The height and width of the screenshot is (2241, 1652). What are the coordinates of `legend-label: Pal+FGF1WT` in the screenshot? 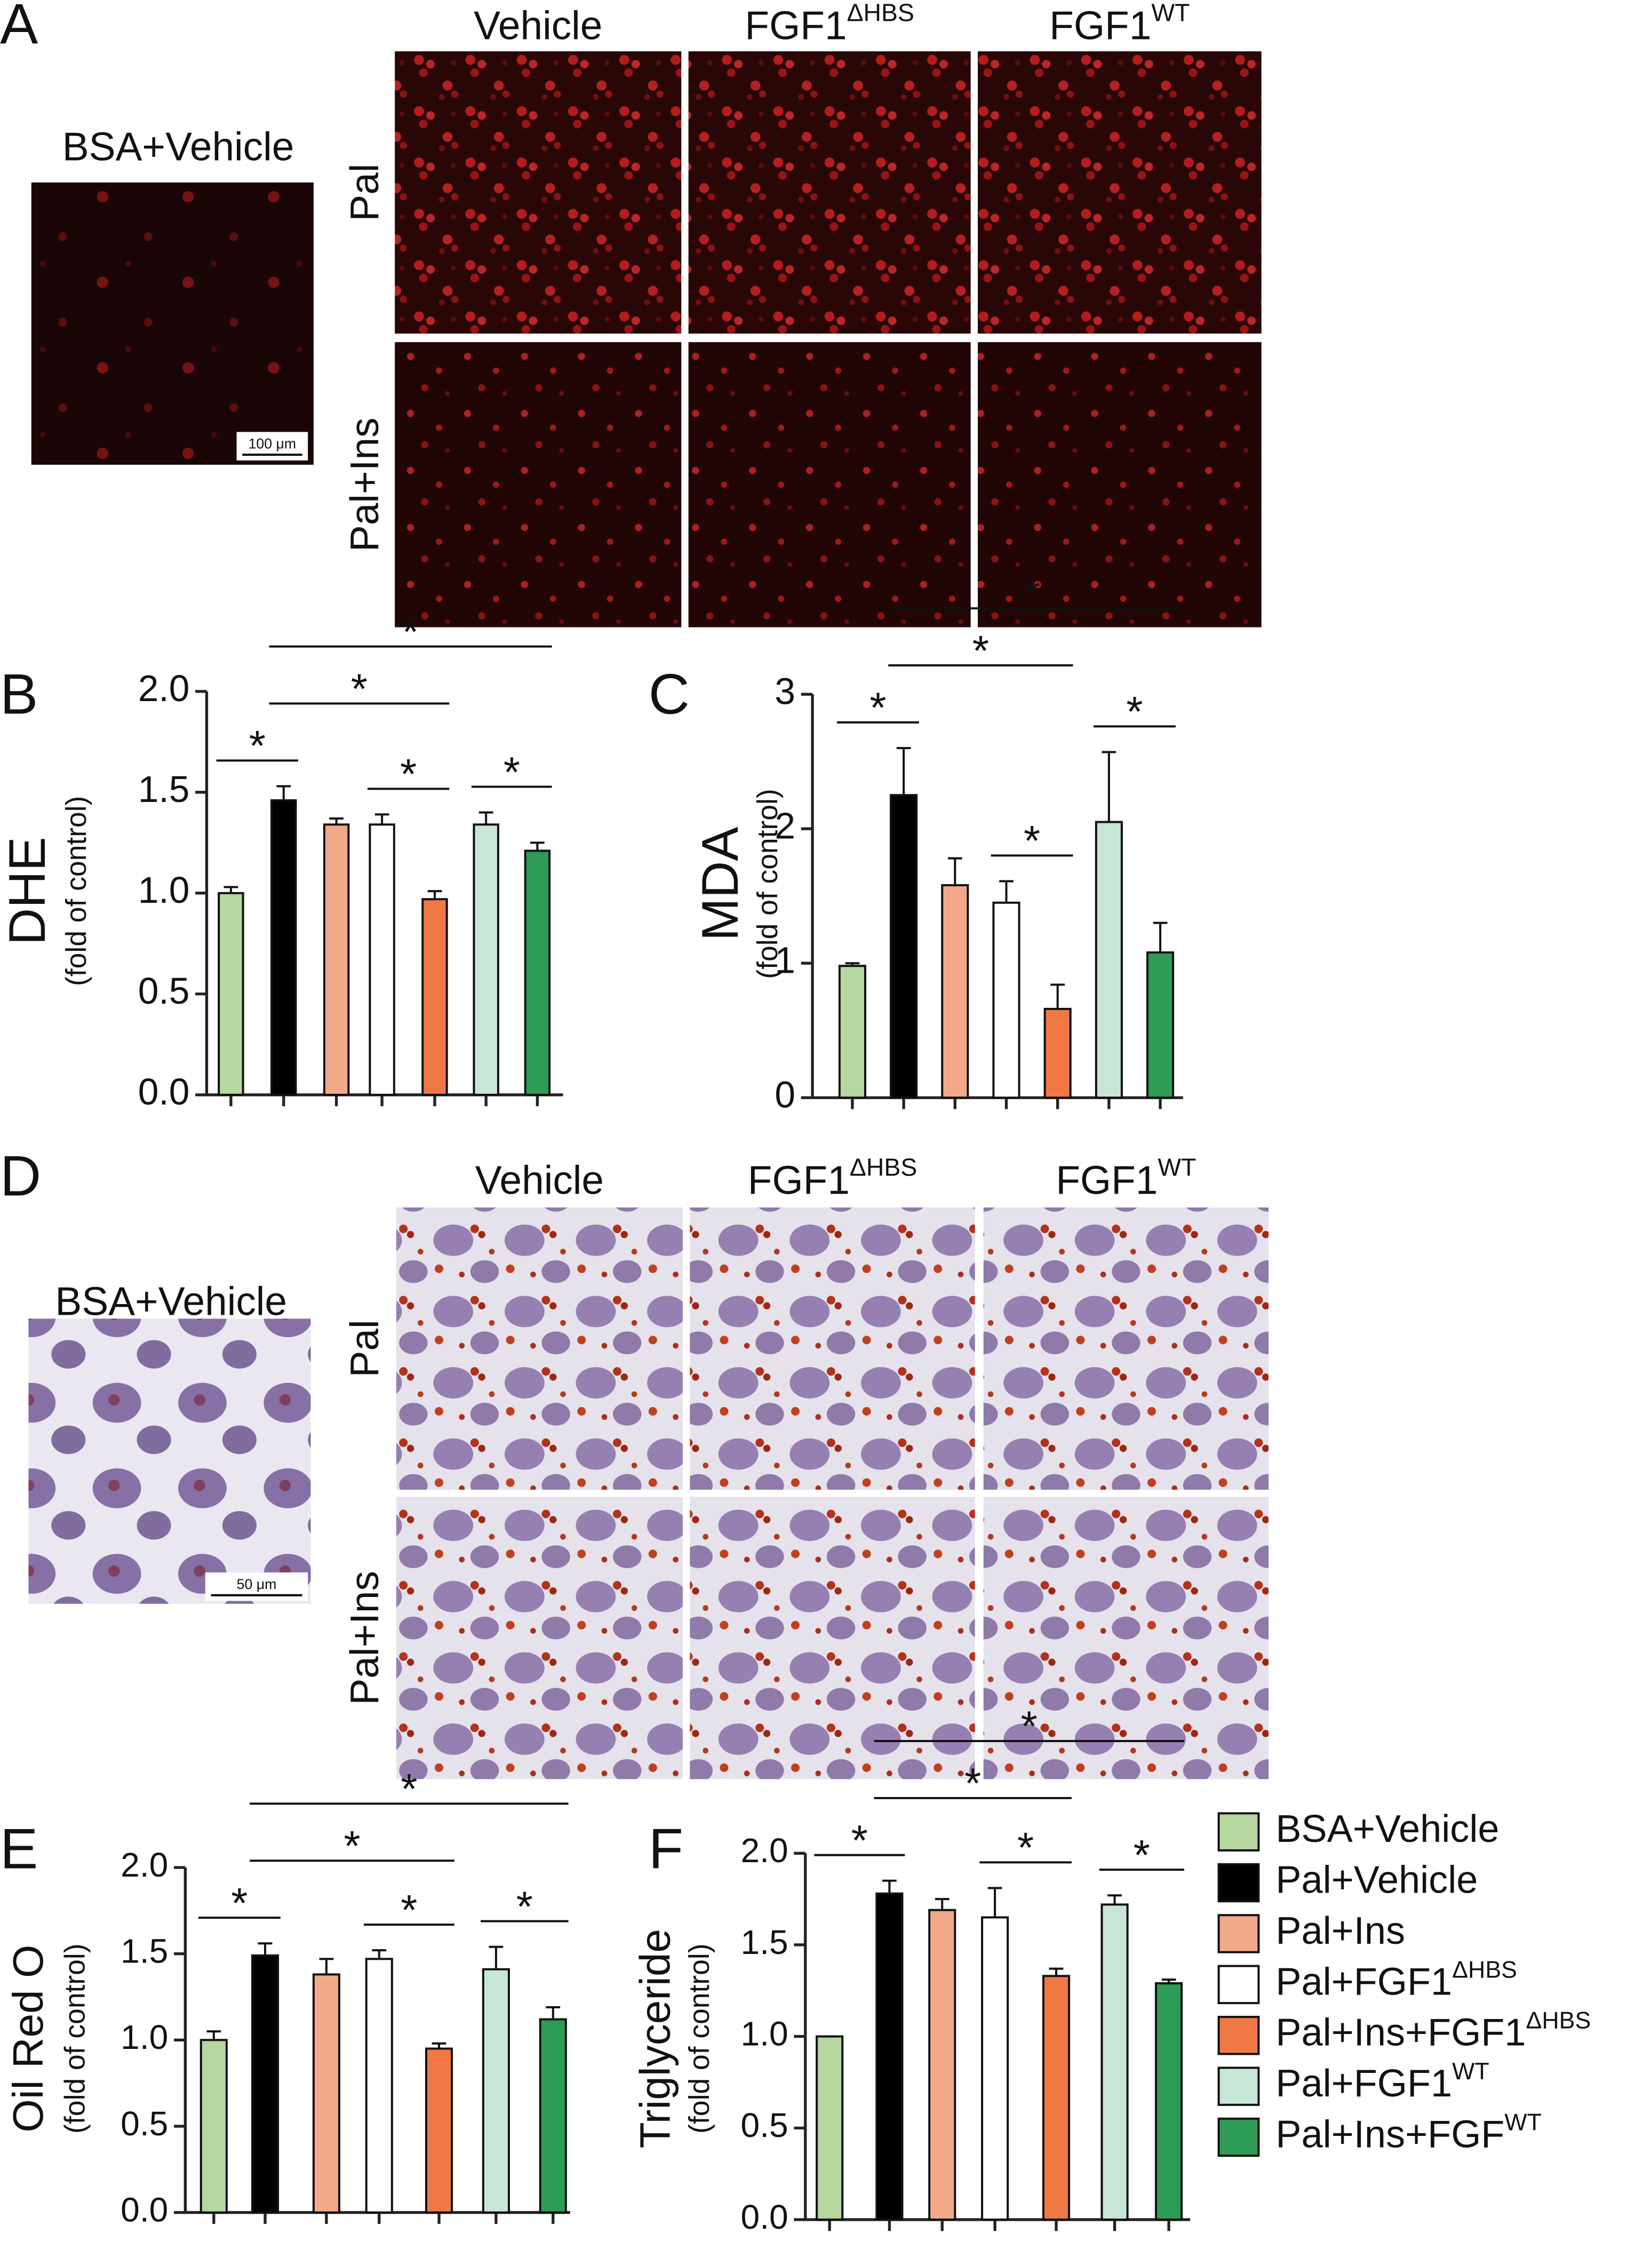 It's located at (1382, 2082).